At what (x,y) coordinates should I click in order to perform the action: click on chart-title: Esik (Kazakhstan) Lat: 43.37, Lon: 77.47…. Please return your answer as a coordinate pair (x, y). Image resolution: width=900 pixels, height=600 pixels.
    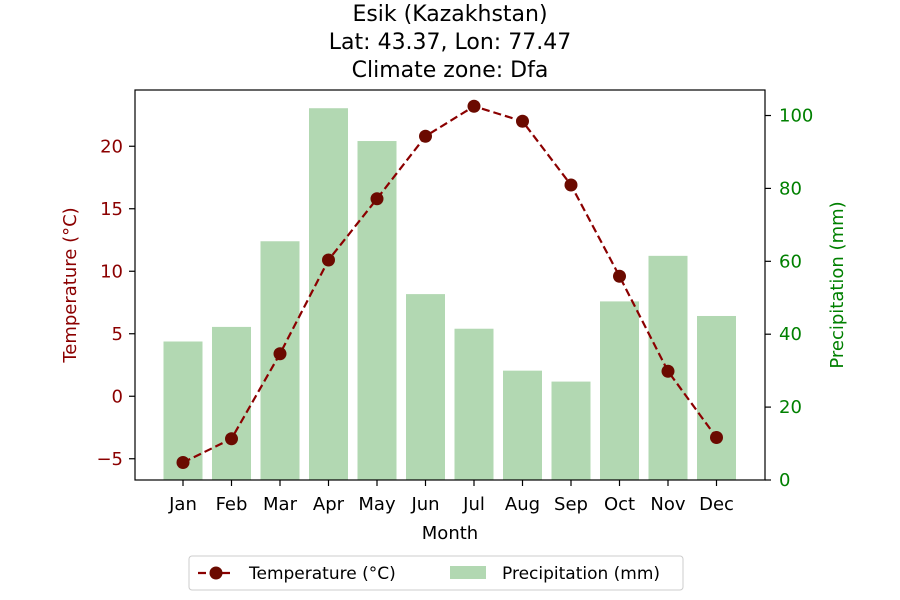
    Looking at the image, I should click on (450, 42).